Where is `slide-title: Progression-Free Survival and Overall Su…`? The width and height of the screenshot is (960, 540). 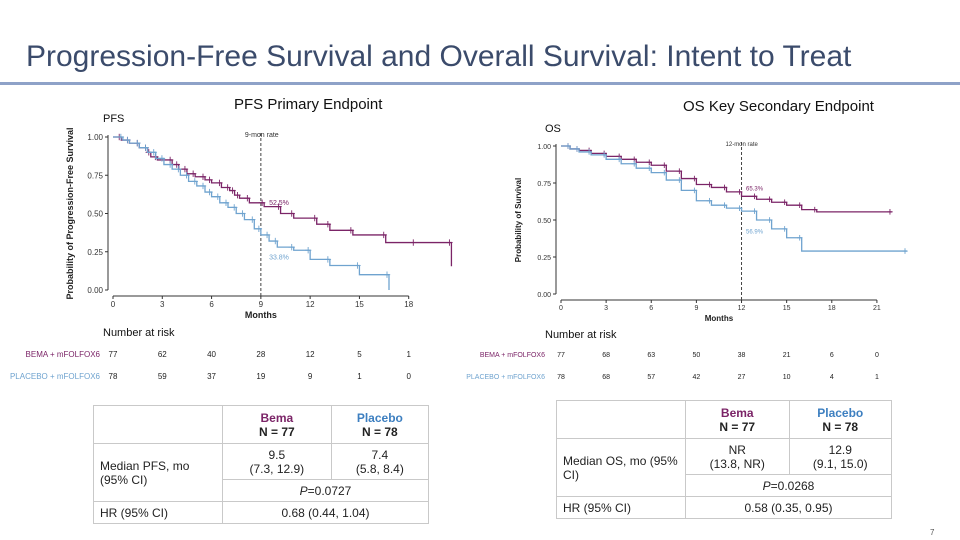 slide-title: Progression-Free Survival and Overall Su… is located at coordinates (439, 56).